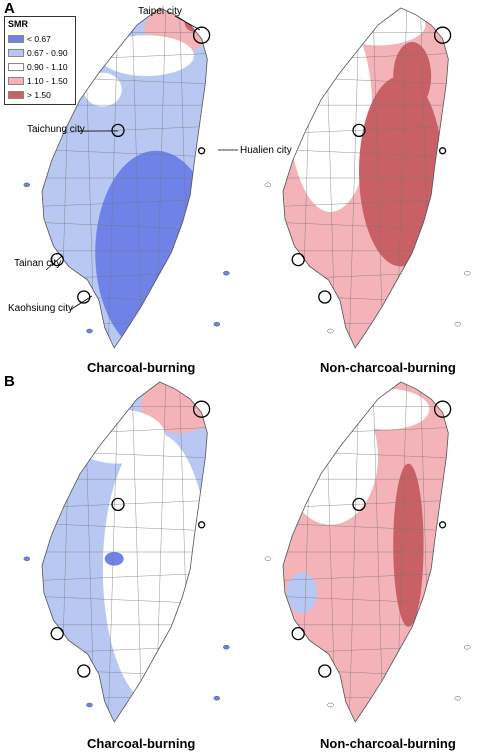  Describe the element at coordinates (160, 11) in the screenshot. I see `city-label-taipei: Taipei city` at that location.